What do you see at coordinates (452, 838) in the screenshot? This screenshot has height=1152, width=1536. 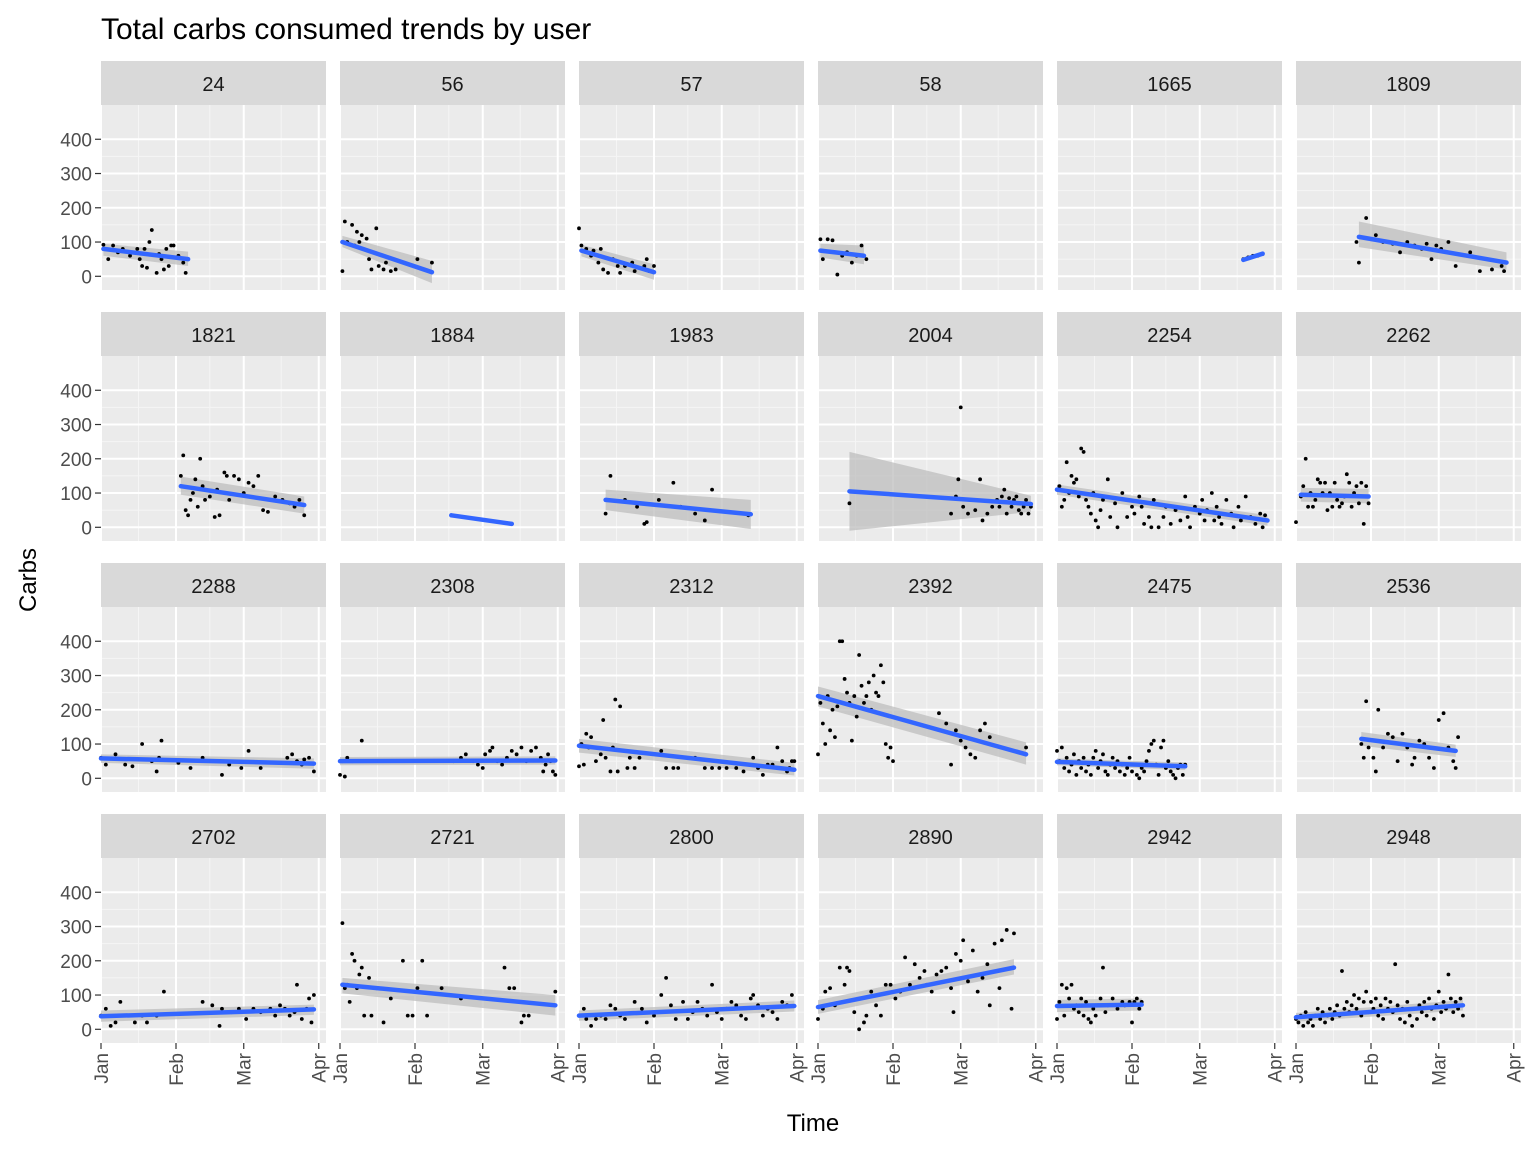 I see `facet-label: 2721` at bounding box center [452, 838].